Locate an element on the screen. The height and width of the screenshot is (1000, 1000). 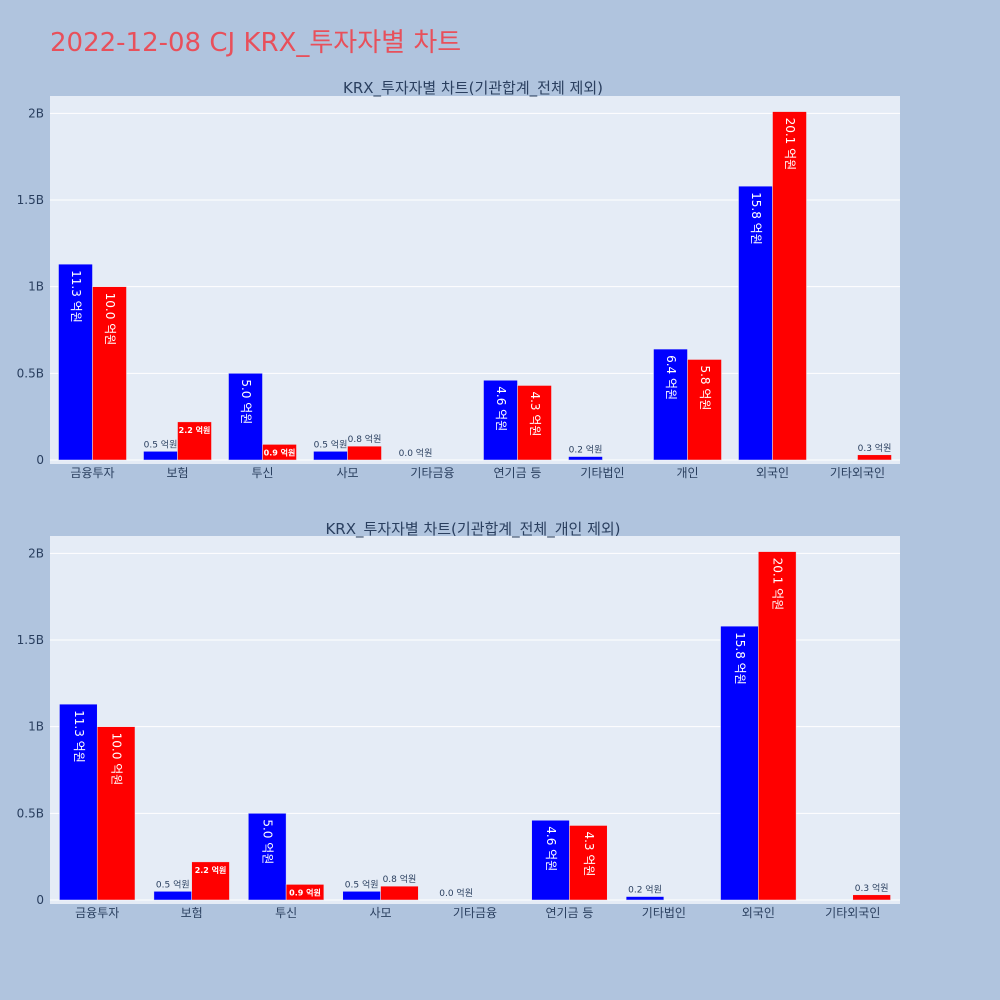
data-label: 6.4 억원 is located at coordinates (671, 377).